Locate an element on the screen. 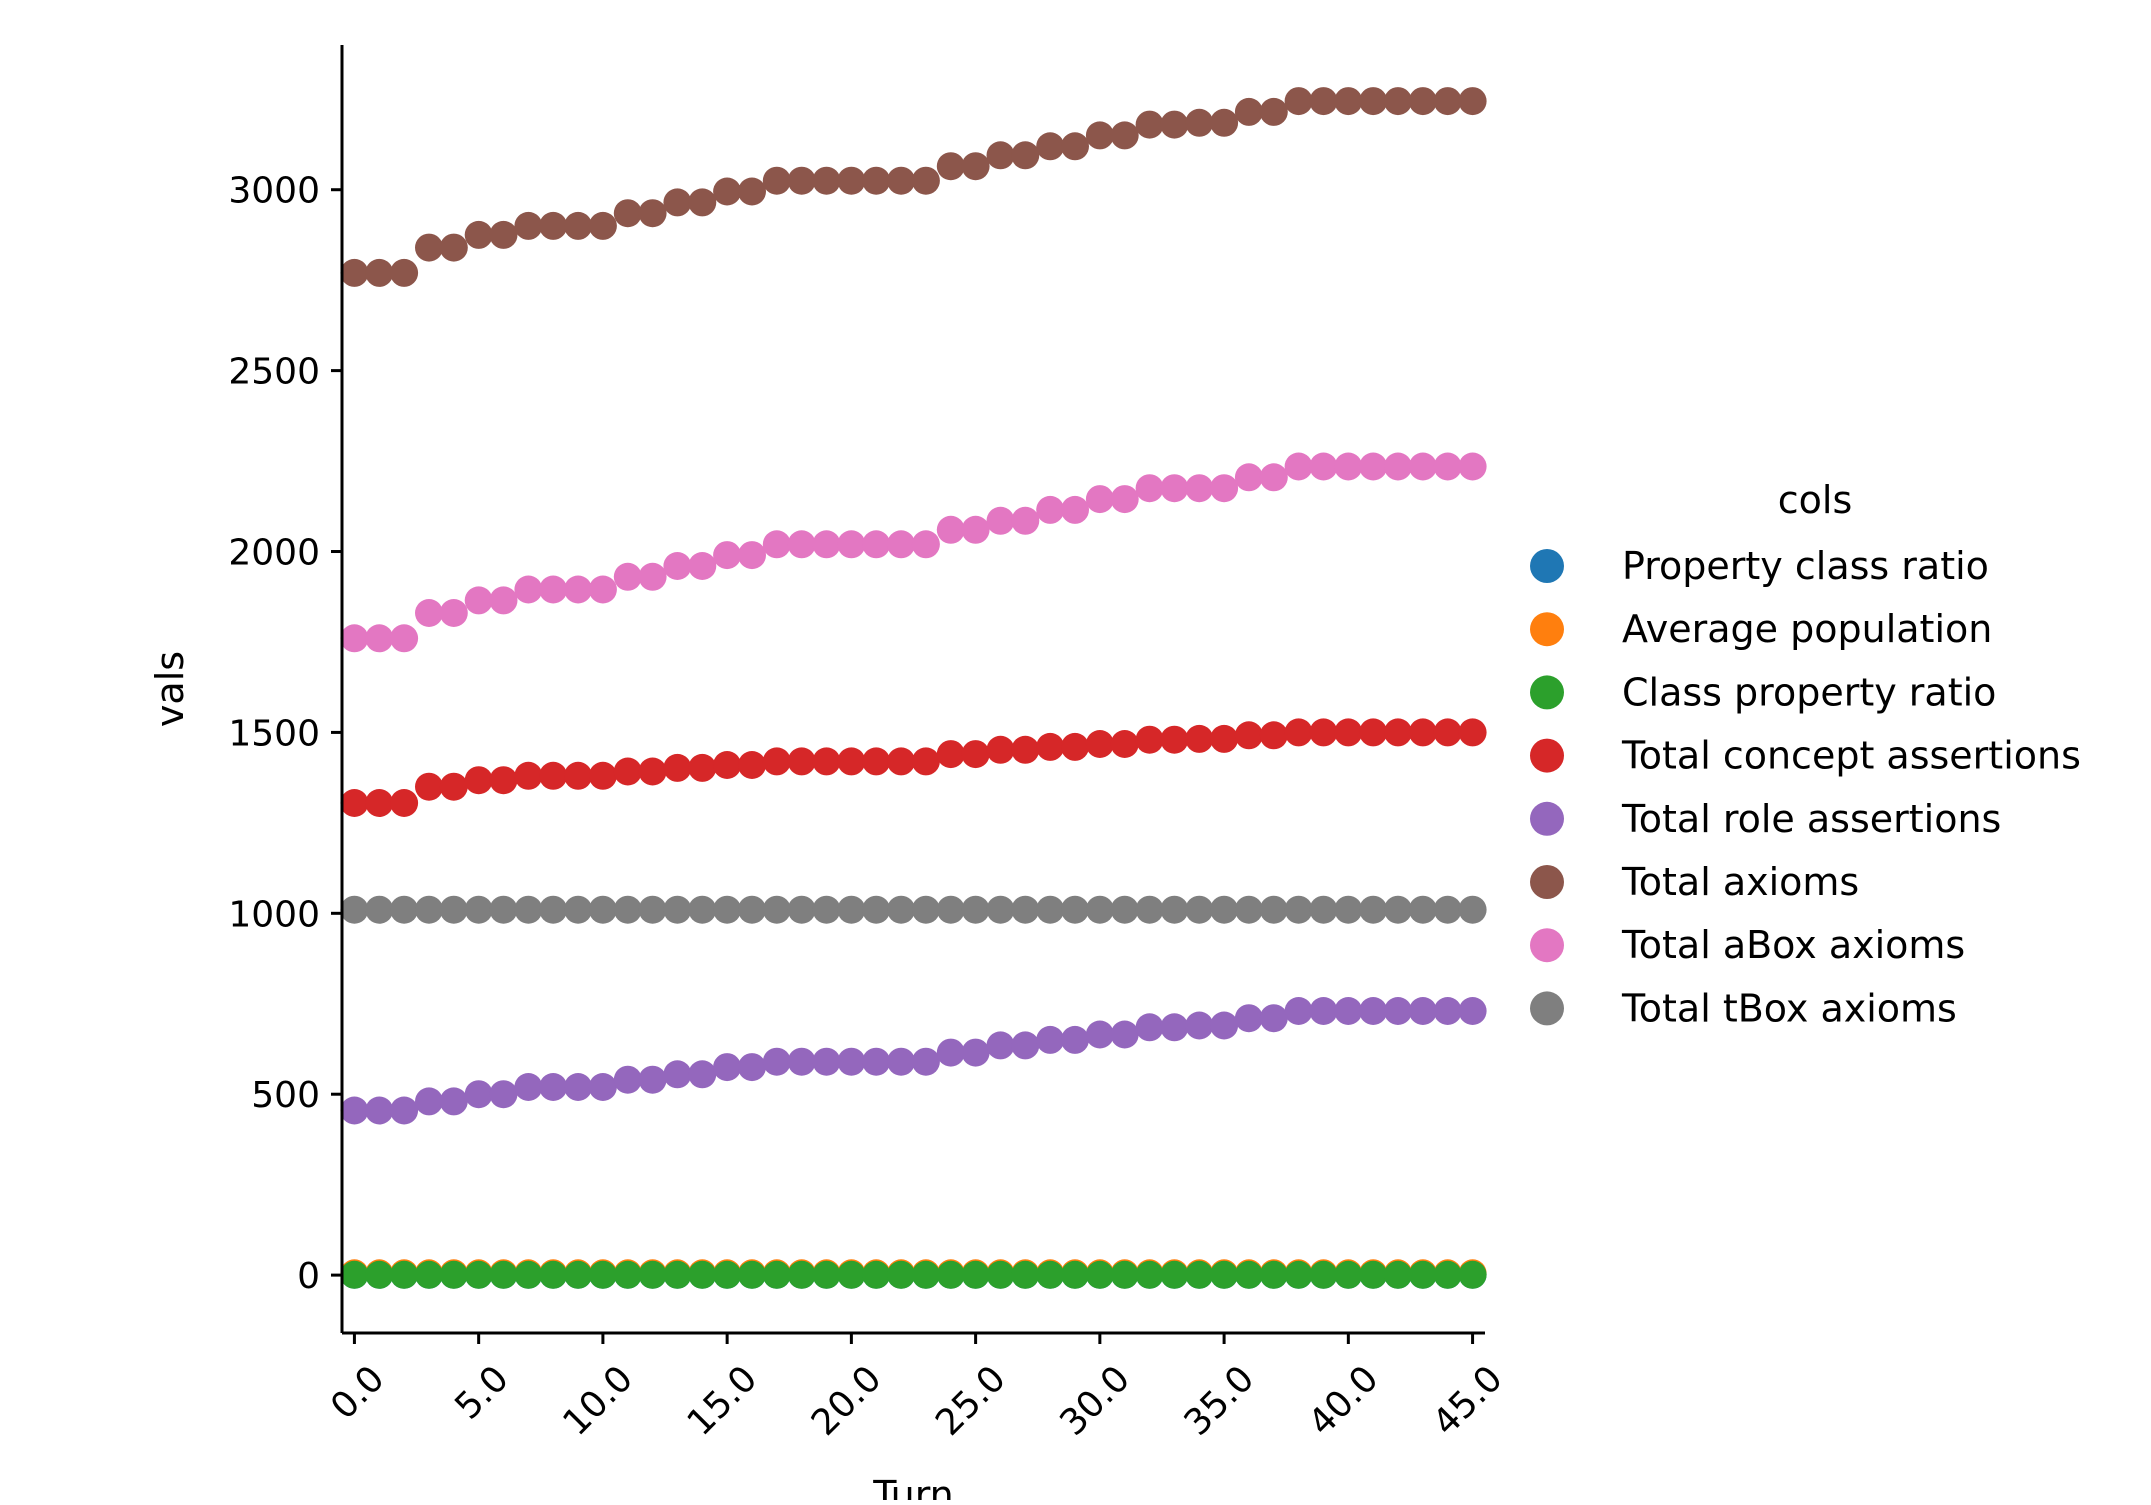 Image resolution: width=2151 pixels, height=1505 pixels. y-tick-label: 3000 is located at coordinates (274, 191).